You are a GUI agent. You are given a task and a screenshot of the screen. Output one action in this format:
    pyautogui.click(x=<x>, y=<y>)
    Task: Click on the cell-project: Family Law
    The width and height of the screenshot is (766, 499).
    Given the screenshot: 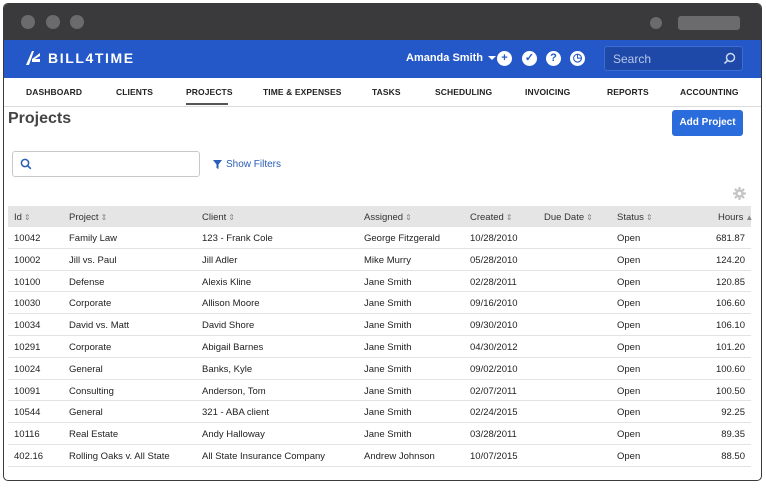 What is the action you would take?
    pyautogui.click(x=93, y=238)
    